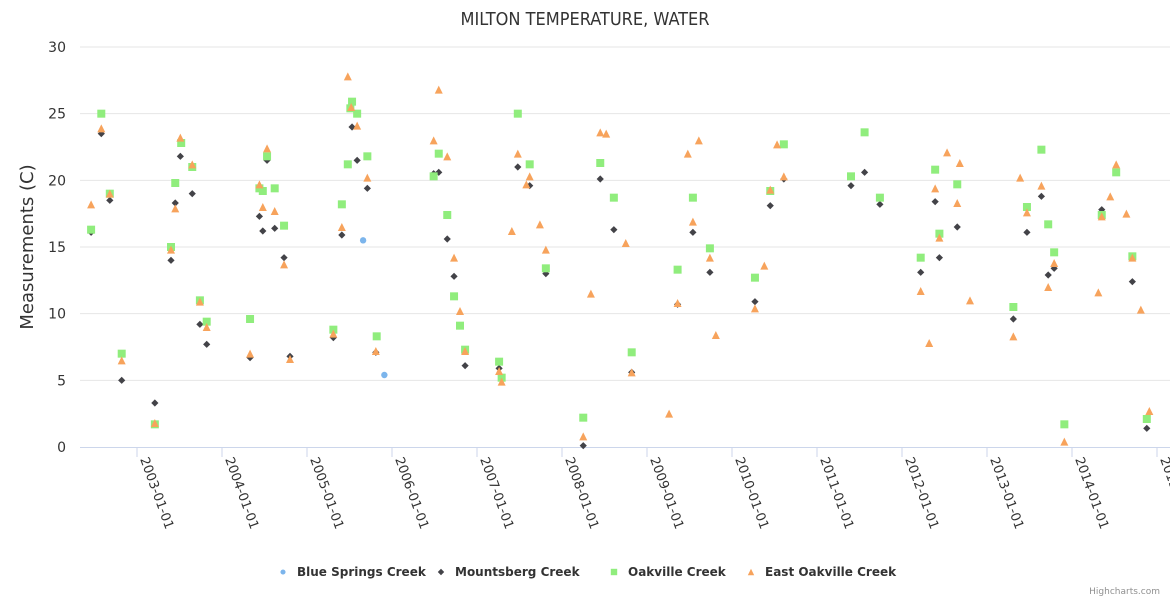  I want to click on y-tick-label: 10, so click(57, 315).